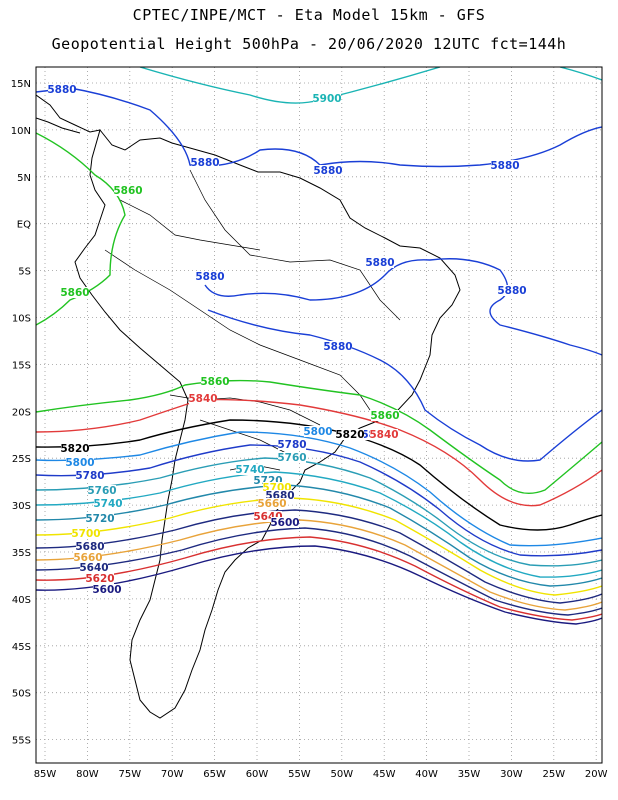 This screenshot has height=800, width=618. Describe the element at coordinates (257, 774) in the screenshot. I see `lon-tick-label: 60W` at that location.